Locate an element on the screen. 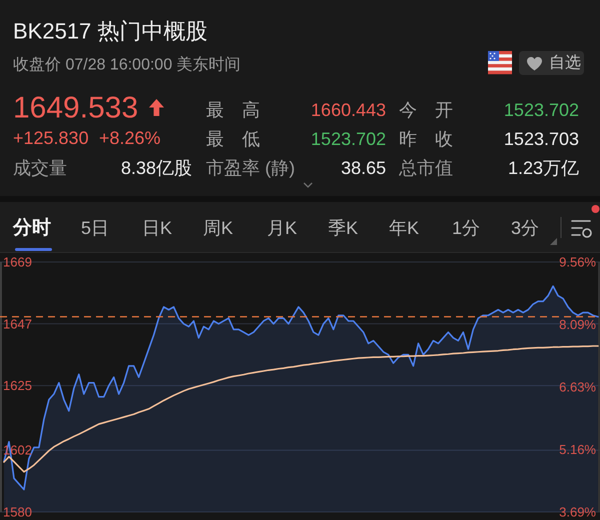  text: 1.23万亿 is located at coordinates (543, 168).